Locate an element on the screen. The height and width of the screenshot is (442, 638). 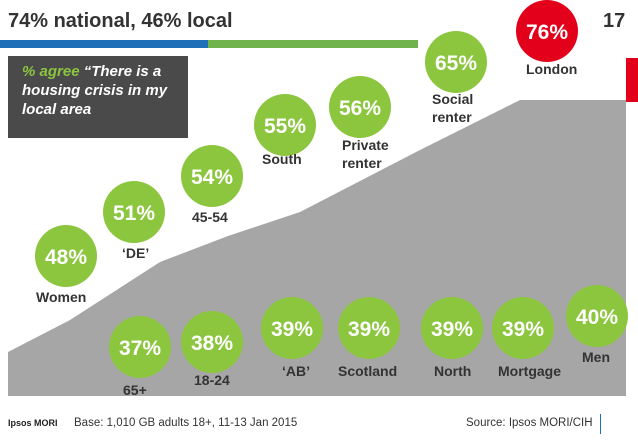
bubble-value-women: 48% is located at coordinates (66, 257).